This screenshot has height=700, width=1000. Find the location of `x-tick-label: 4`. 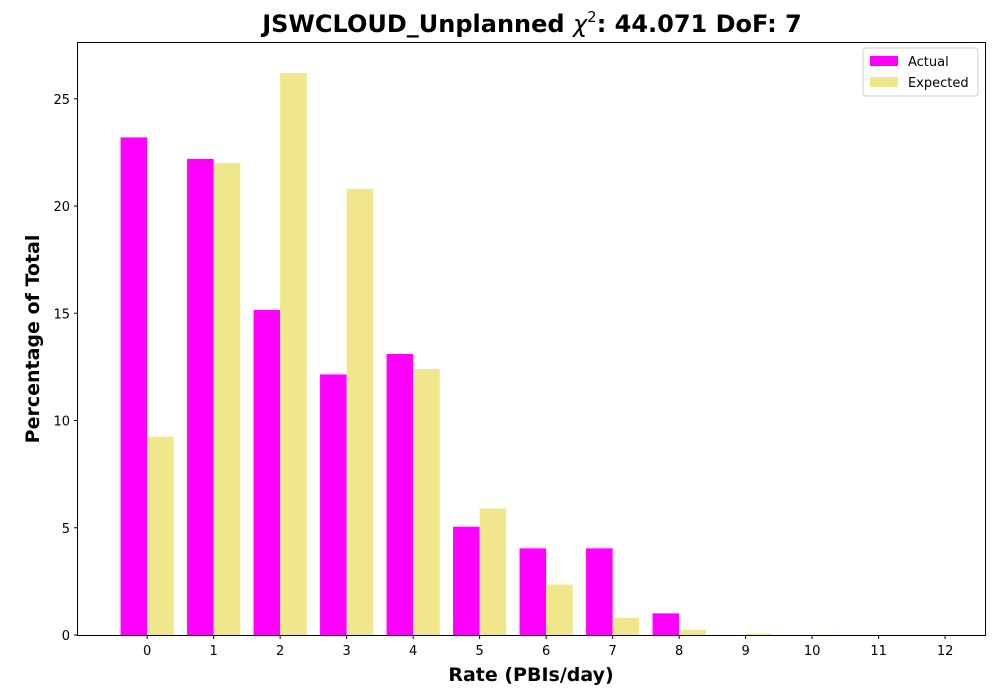

x-tick-label: 4 is located at coordinates (413, 651).